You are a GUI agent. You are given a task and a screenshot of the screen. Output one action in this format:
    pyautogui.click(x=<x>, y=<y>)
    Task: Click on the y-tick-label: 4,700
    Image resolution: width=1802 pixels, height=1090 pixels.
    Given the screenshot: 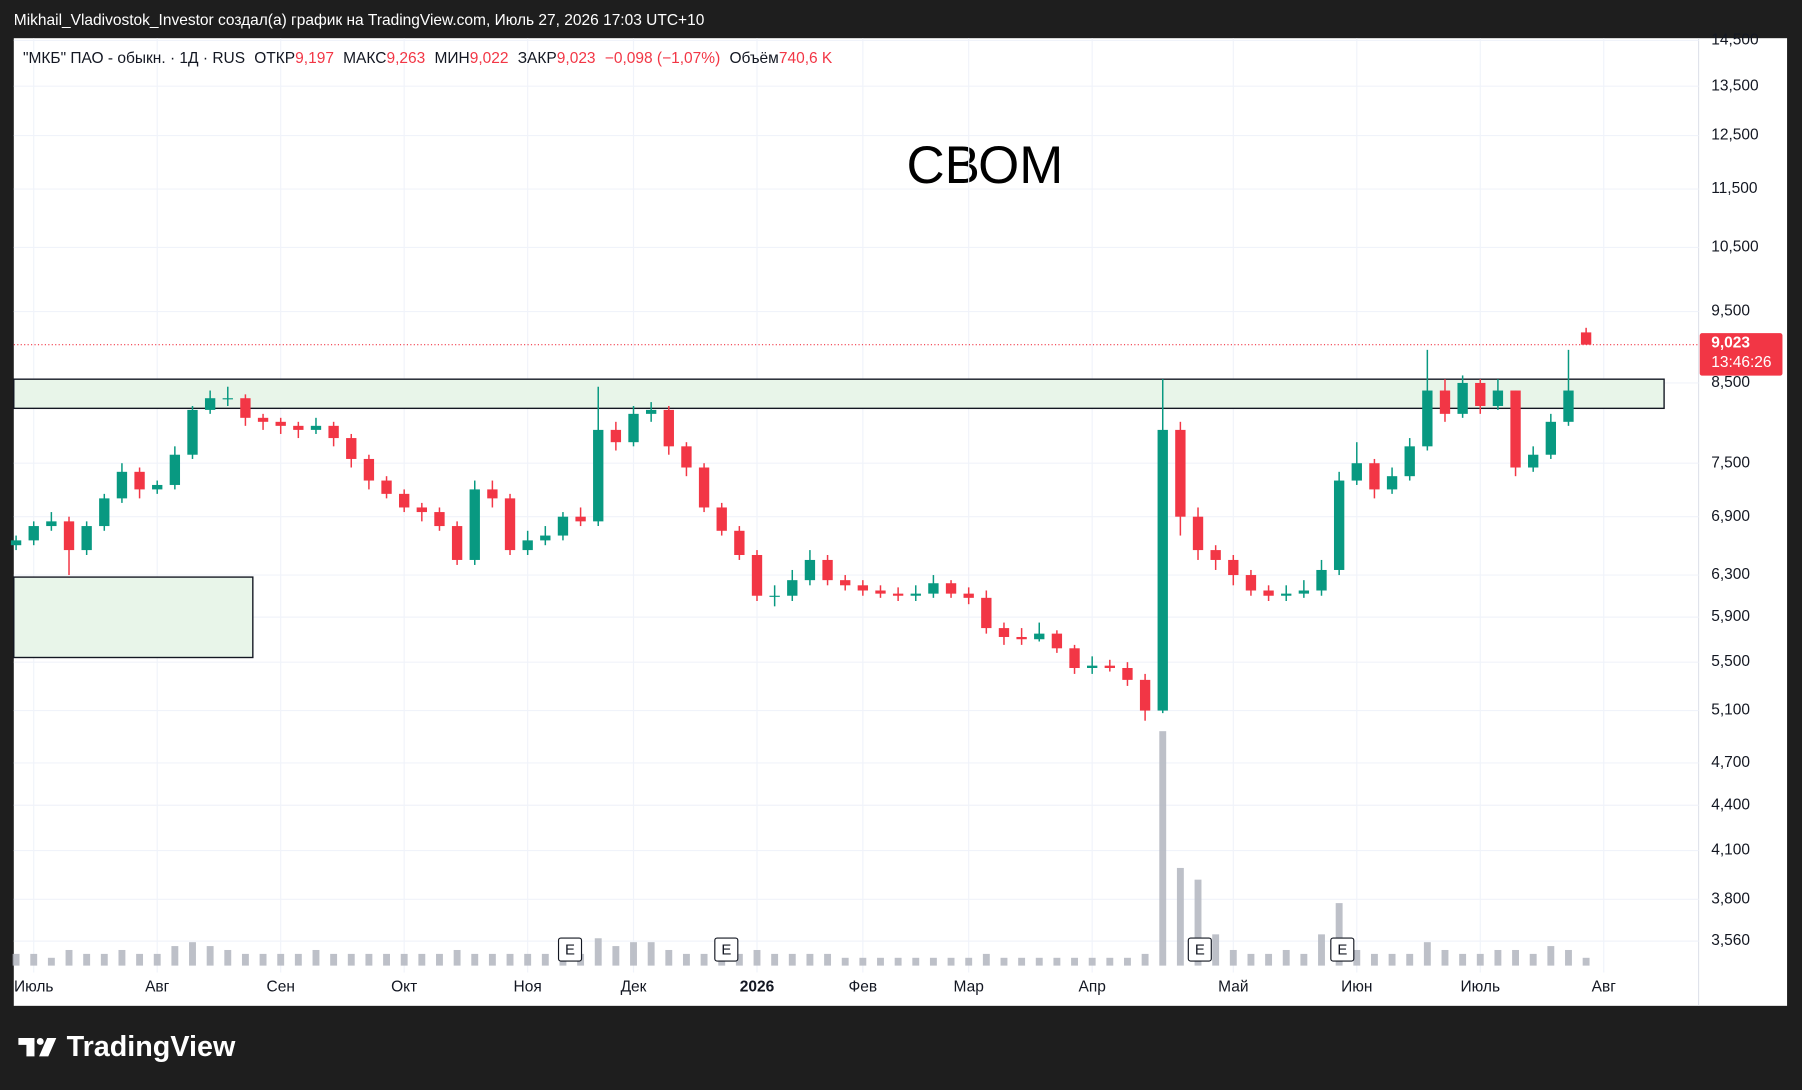 What is the action you would take?
    pyautogui.click(x=1730, y=762)
    